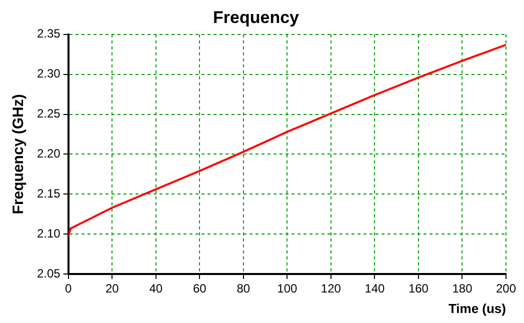  I want to click on x-tick-label: 60, so click(199, 289).